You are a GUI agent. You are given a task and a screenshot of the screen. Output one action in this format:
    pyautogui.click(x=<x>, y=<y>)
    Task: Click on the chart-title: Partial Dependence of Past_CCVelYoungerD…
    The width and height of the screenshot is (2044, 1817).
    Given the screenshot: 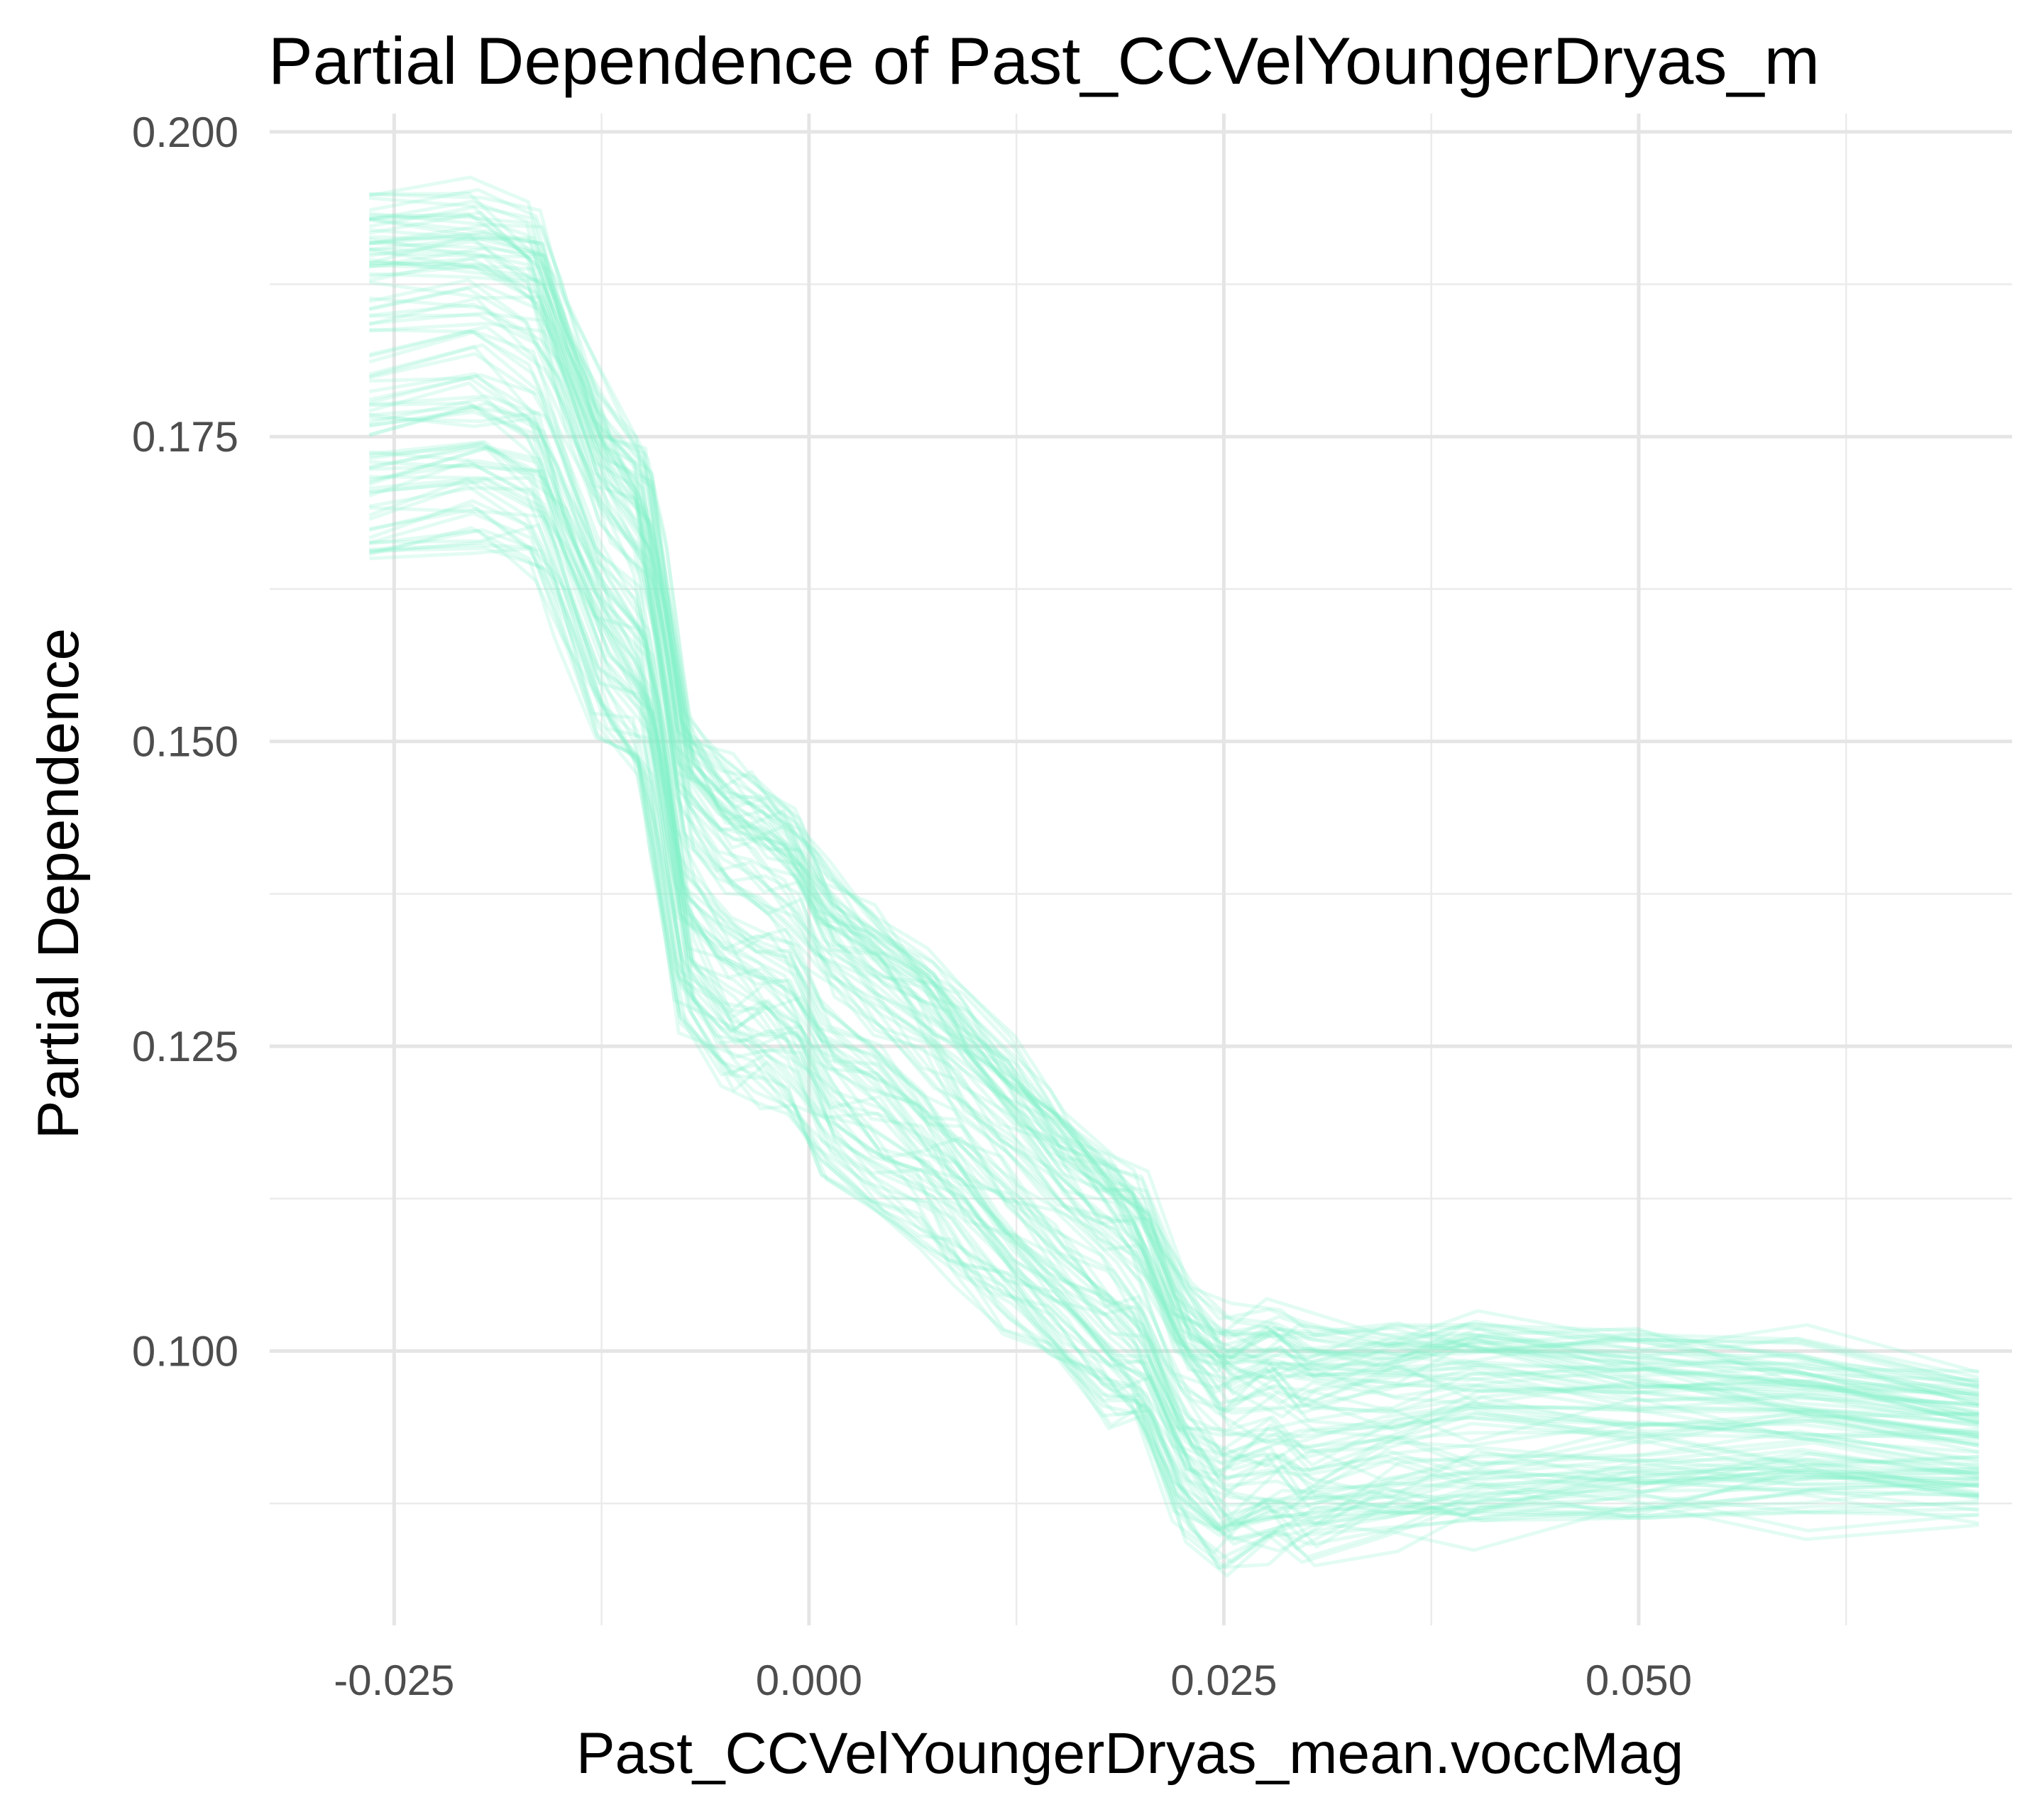 What is the action you would take?
    pyautogui.click(x=1044, y=60)
    